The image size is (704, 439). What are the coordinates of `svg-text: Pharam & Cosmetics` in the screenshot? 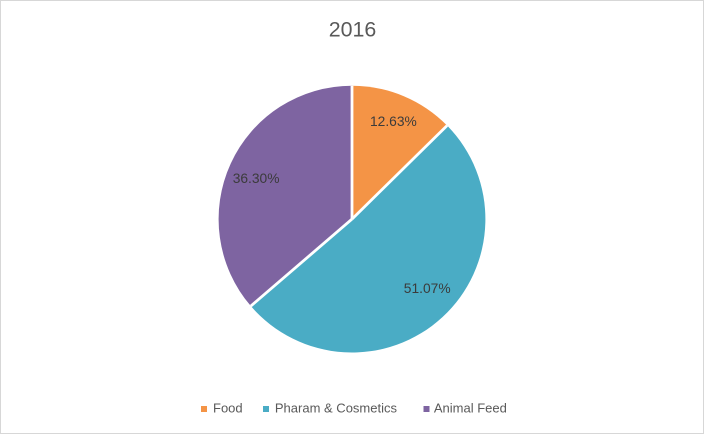 It's located at (336, 408).